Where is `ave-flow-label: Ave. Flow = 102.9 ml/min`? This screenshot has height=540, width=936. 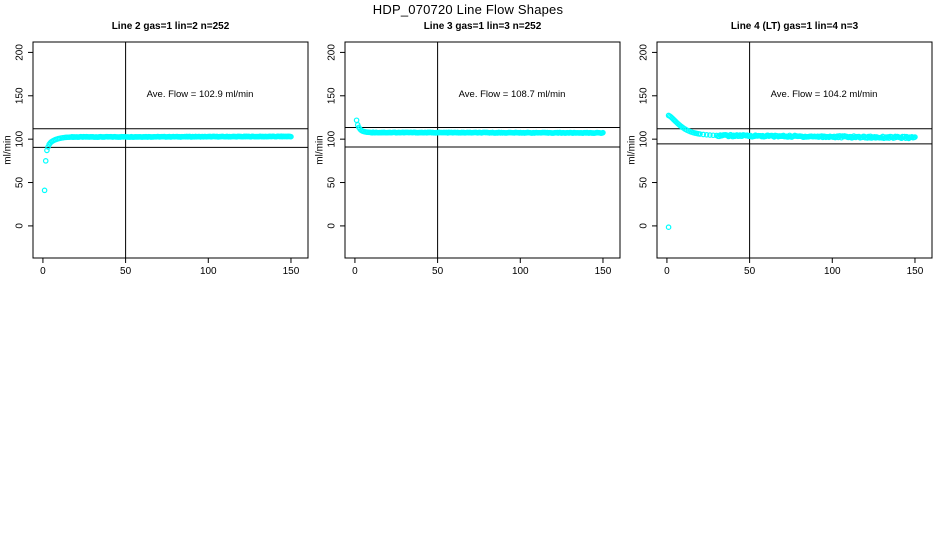
ave-flow-label: Ave. Flow = 102.9 ml/min is located at coordinates (200, 94).